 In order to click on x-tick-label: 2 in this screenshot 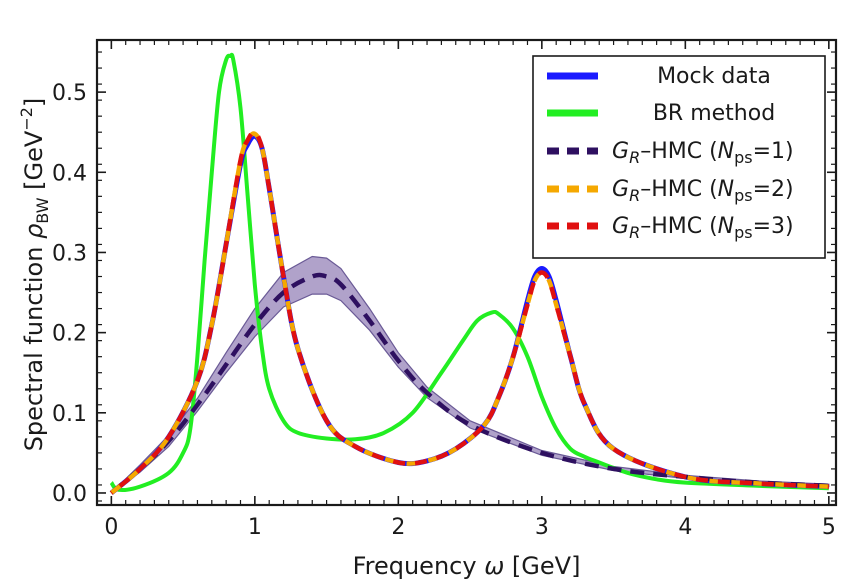, I will do `click(398, 527)`.